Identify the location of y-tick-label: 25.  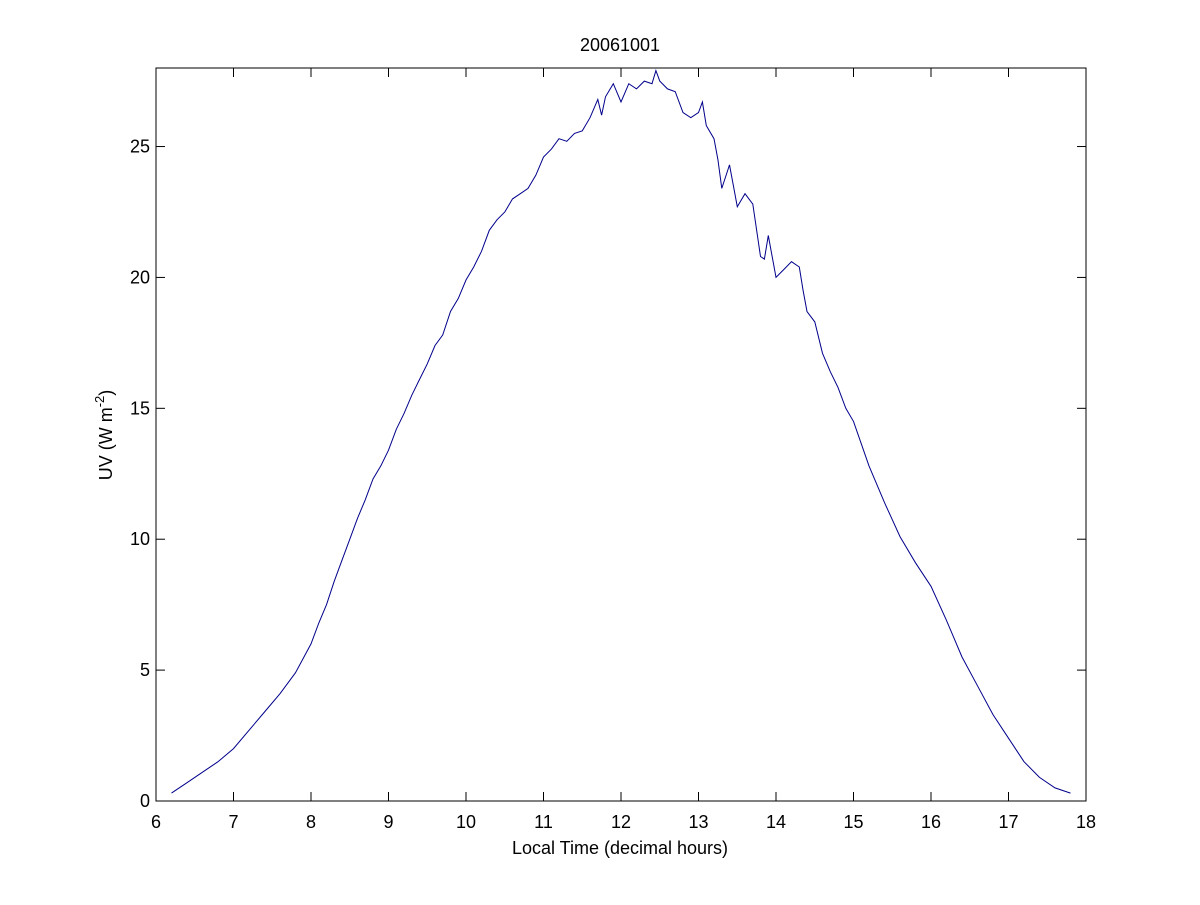
(140, 147).